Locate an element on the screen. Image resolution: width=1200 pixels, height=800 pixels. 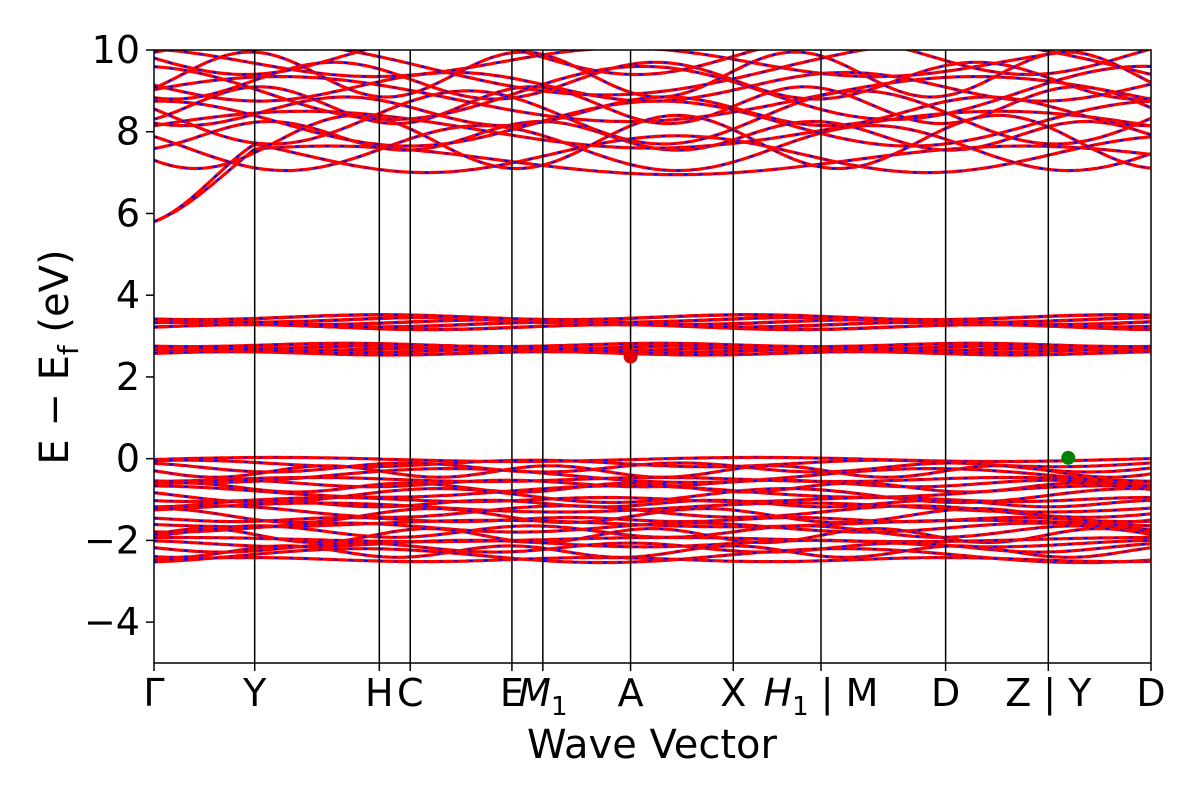
x-tick-label: Z | Y is located at coordinates (1048, 693).